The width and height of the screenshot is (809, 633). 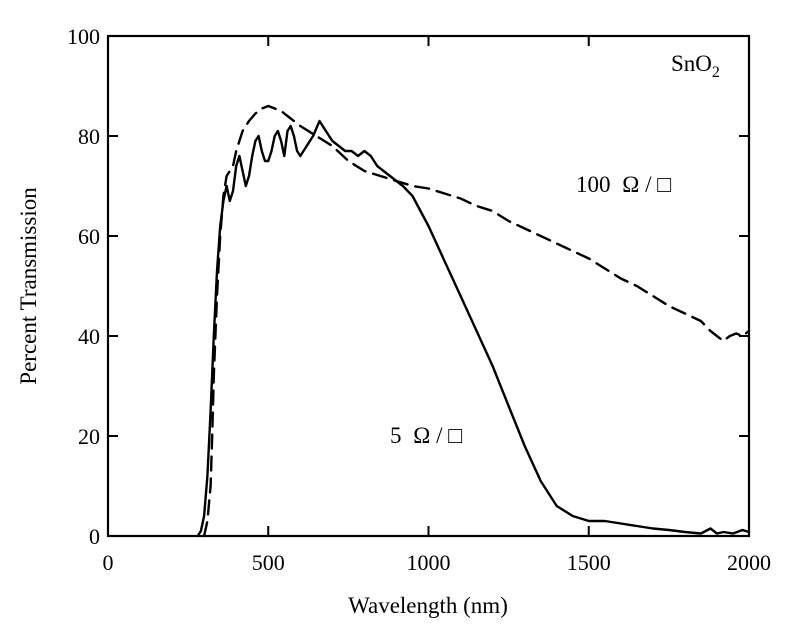 I want to click on y-tick-label: 0, so click(x=94, y=536).